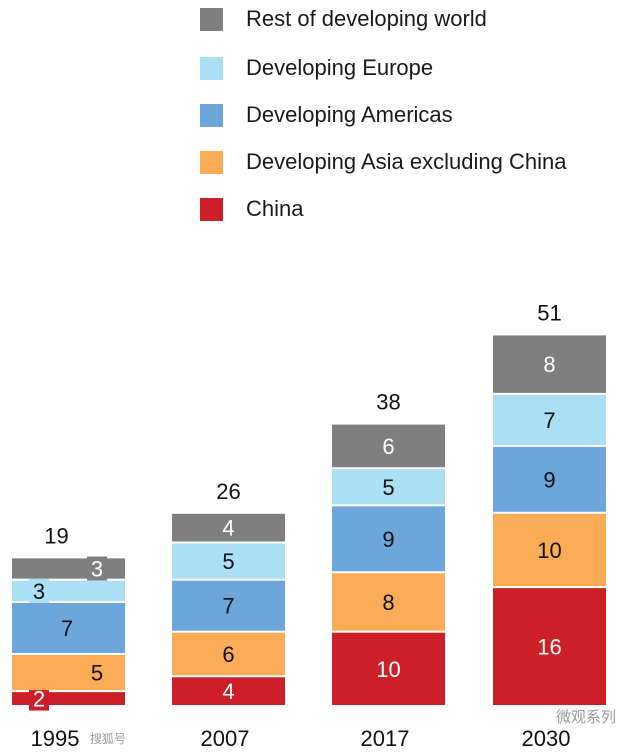 This screenshot has height=755, width=627. I want to click on legend-item: Developing Americas, so click(326, 115).